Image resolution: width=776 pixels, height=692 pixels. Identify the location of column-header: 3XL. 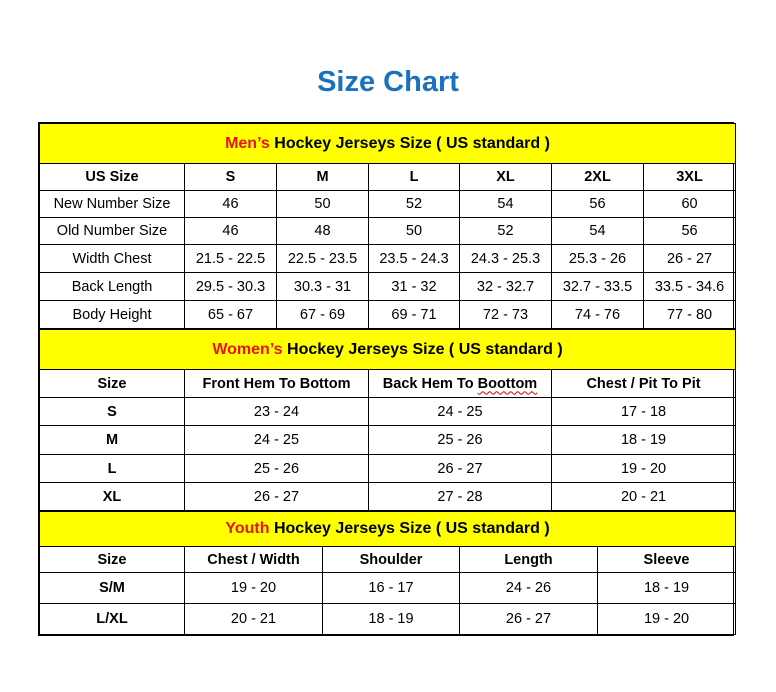
(689, 177).